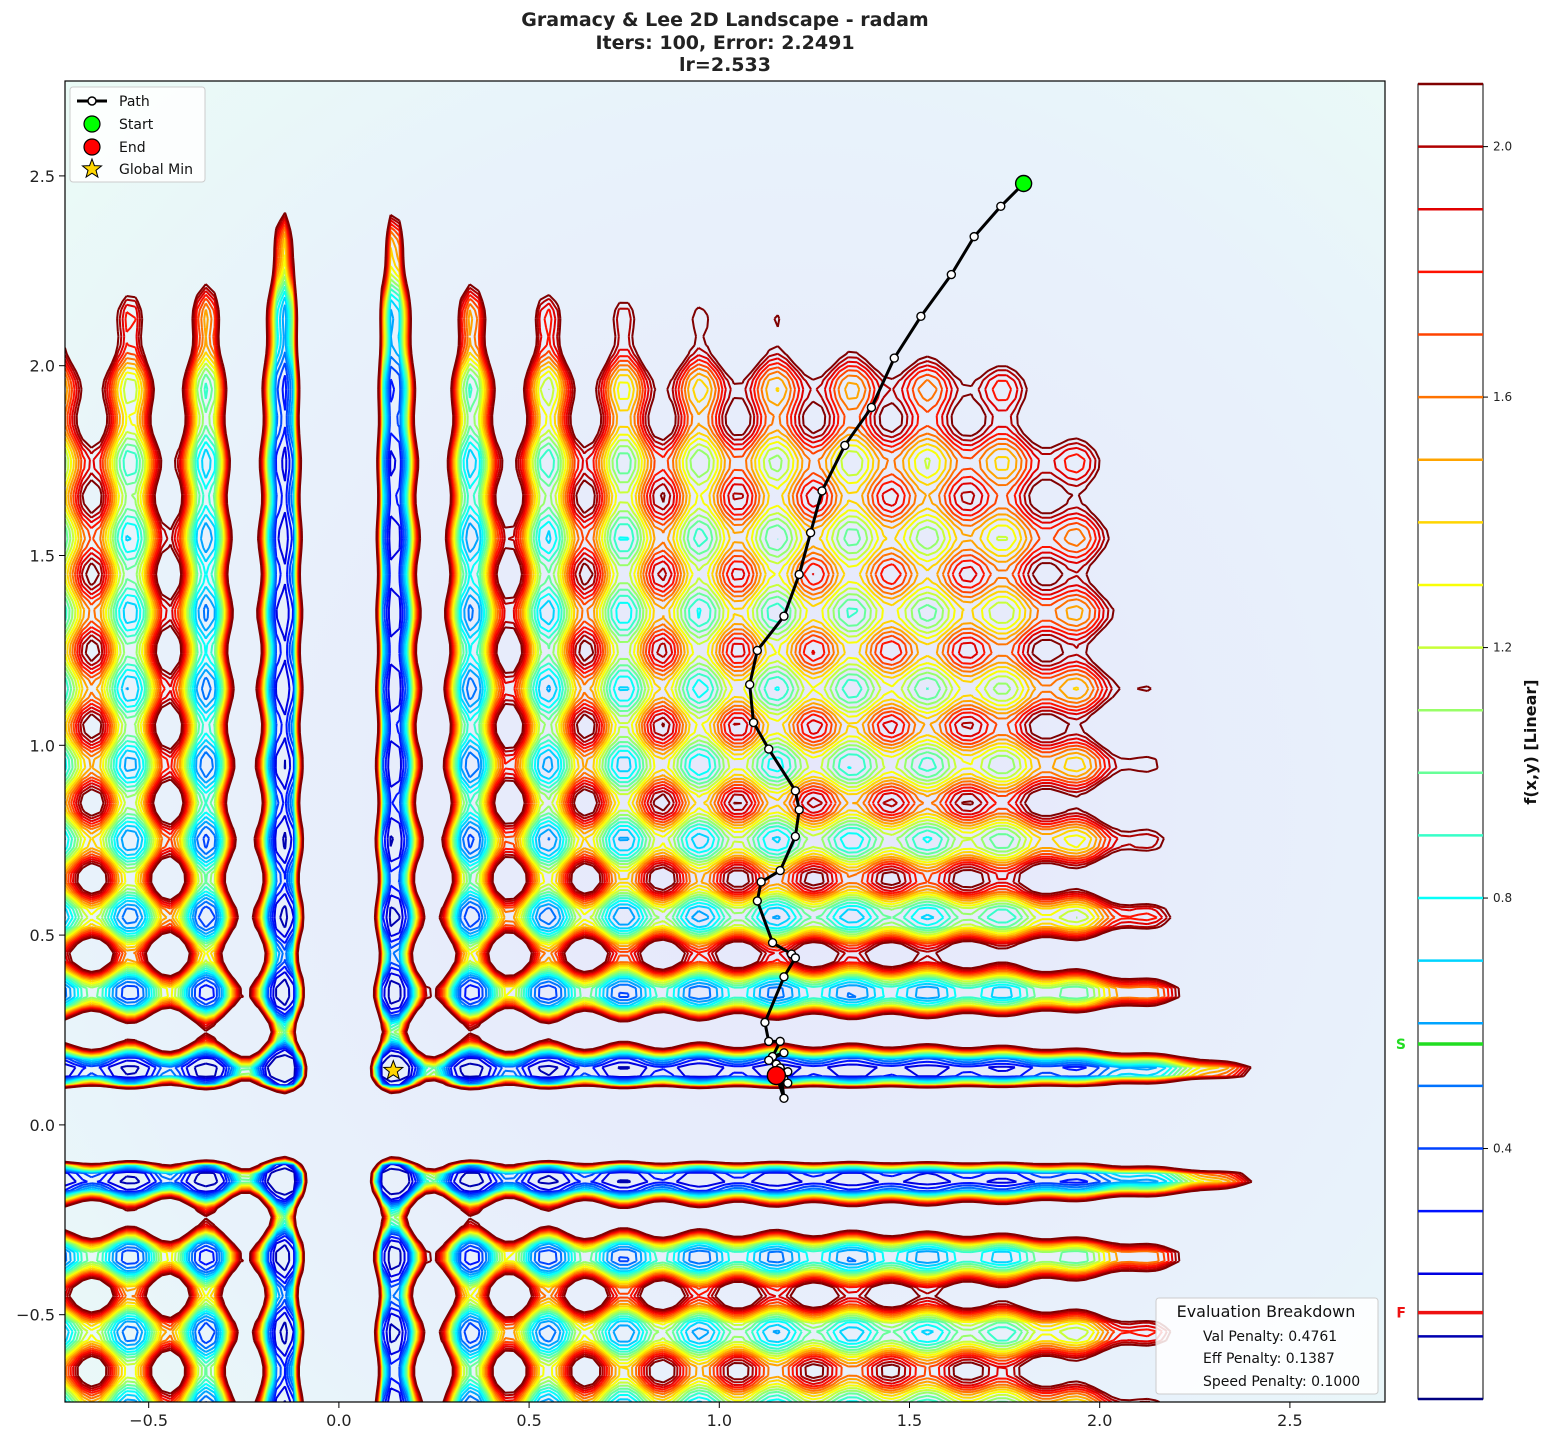 Image resolution: width=1553 pixels, height=1444 pixels. I want to click on evaluation-box, so click(1267, 1346).